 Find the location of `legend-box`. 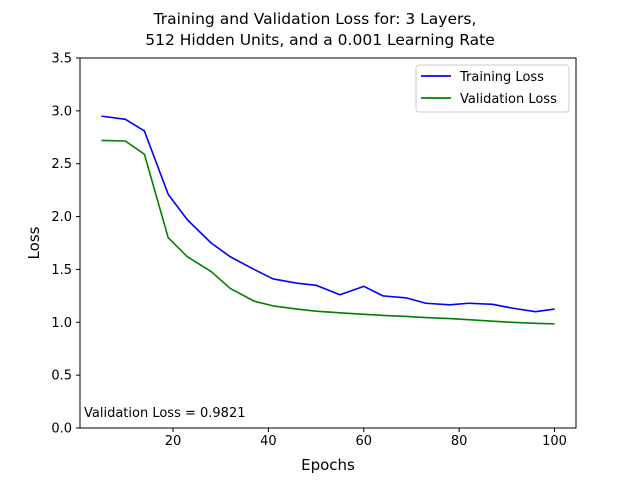

legend-box is located at coordinates (492, 88).